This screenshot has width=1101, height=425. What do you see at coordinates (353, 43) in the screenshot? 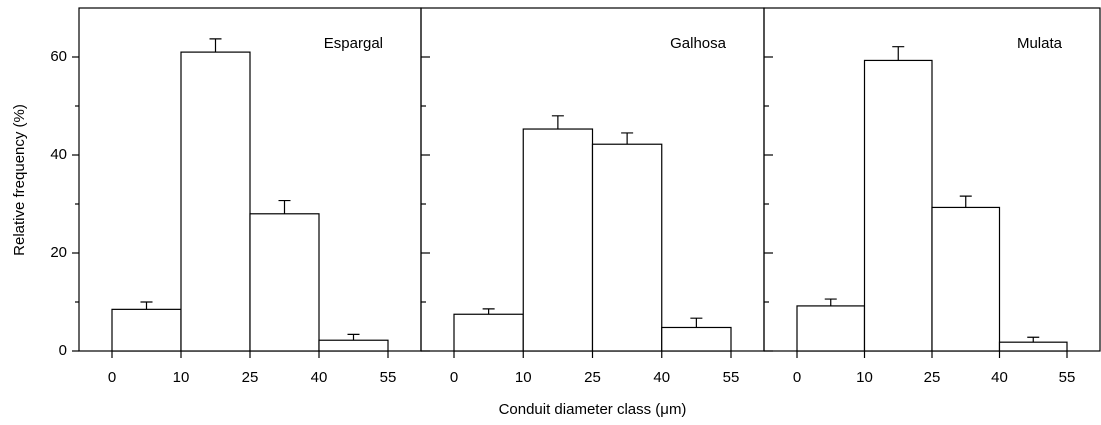
I see `panel-title: Espargal` at bounding box center [353, 43].